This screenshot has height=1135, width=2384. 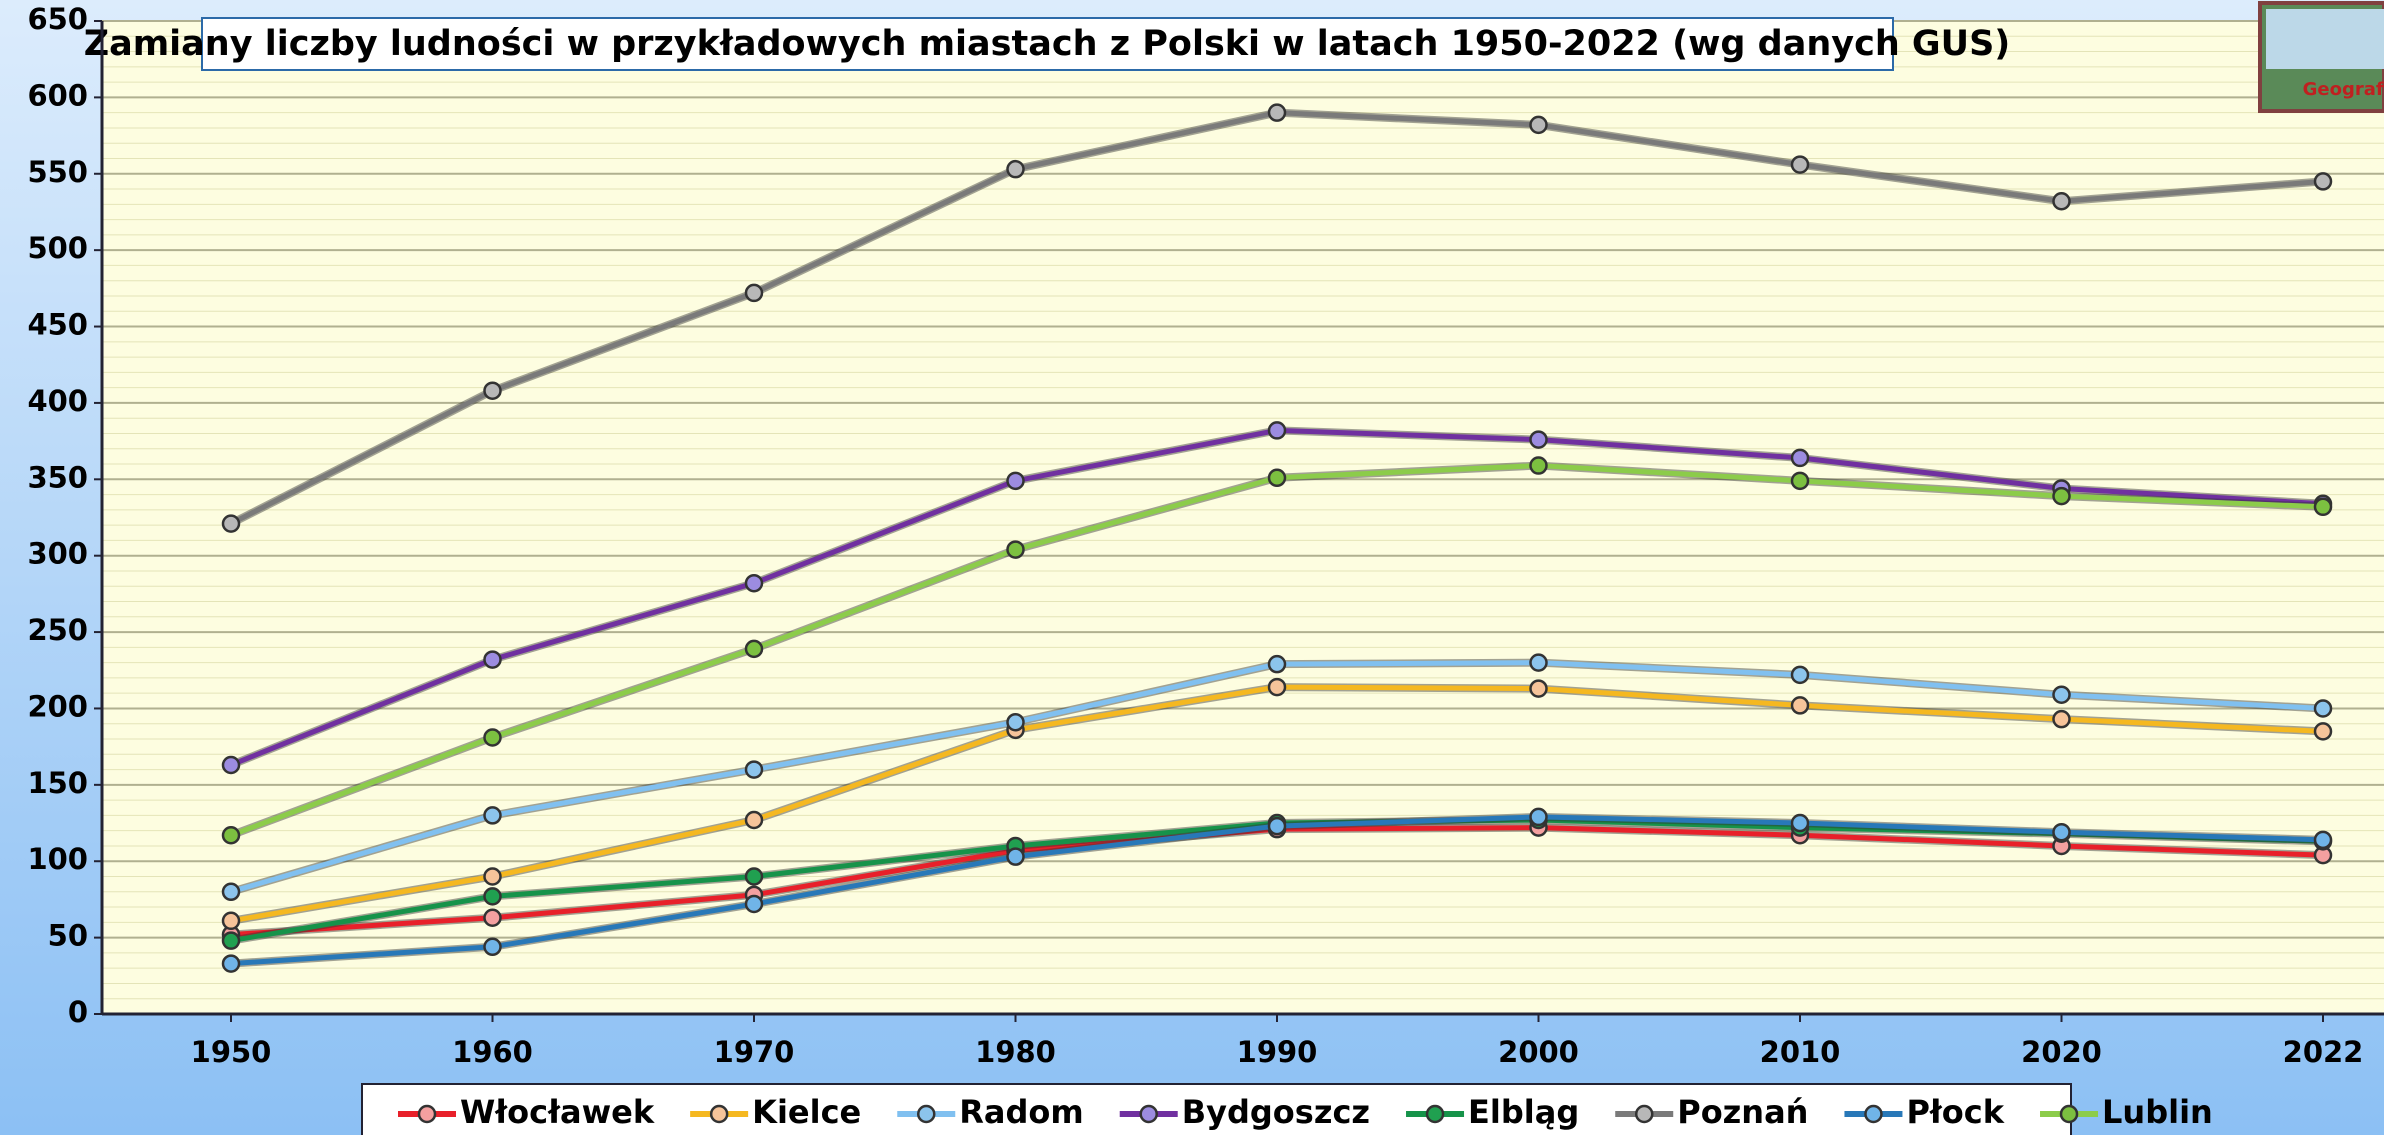 What do you see at coordinates (57, 477) in the screenshot?
I see `y-tick-label: 350` at bounding box center [57, 477].